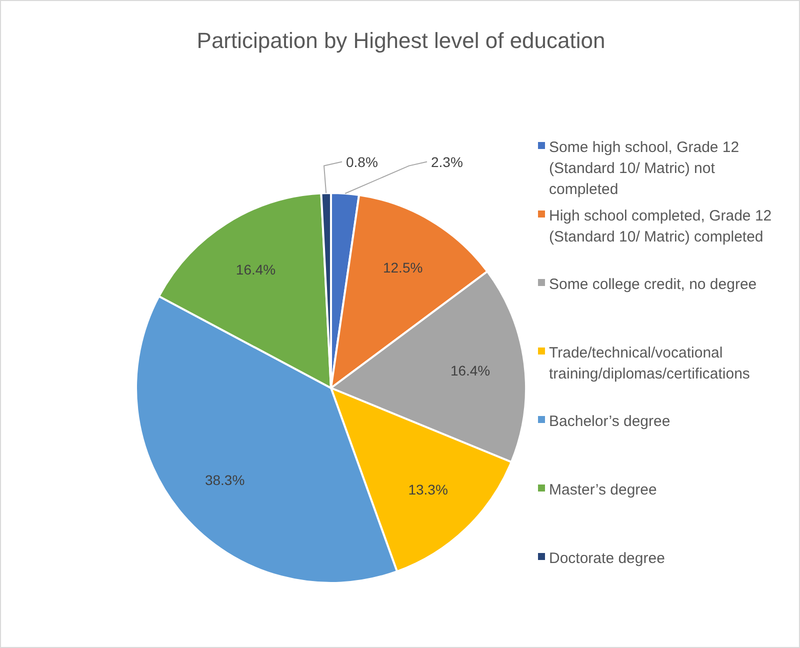 This screenshot has width=800, height=648. I want to click on data-label: 13.3%, so click(428, 489).